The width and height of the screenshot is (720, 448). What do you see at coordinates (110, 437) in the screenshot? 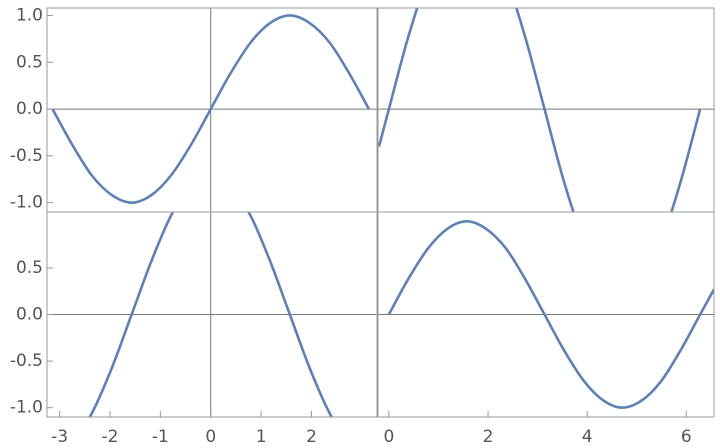
I see `x-tick-label: -2` at bounding box center [110, 437].